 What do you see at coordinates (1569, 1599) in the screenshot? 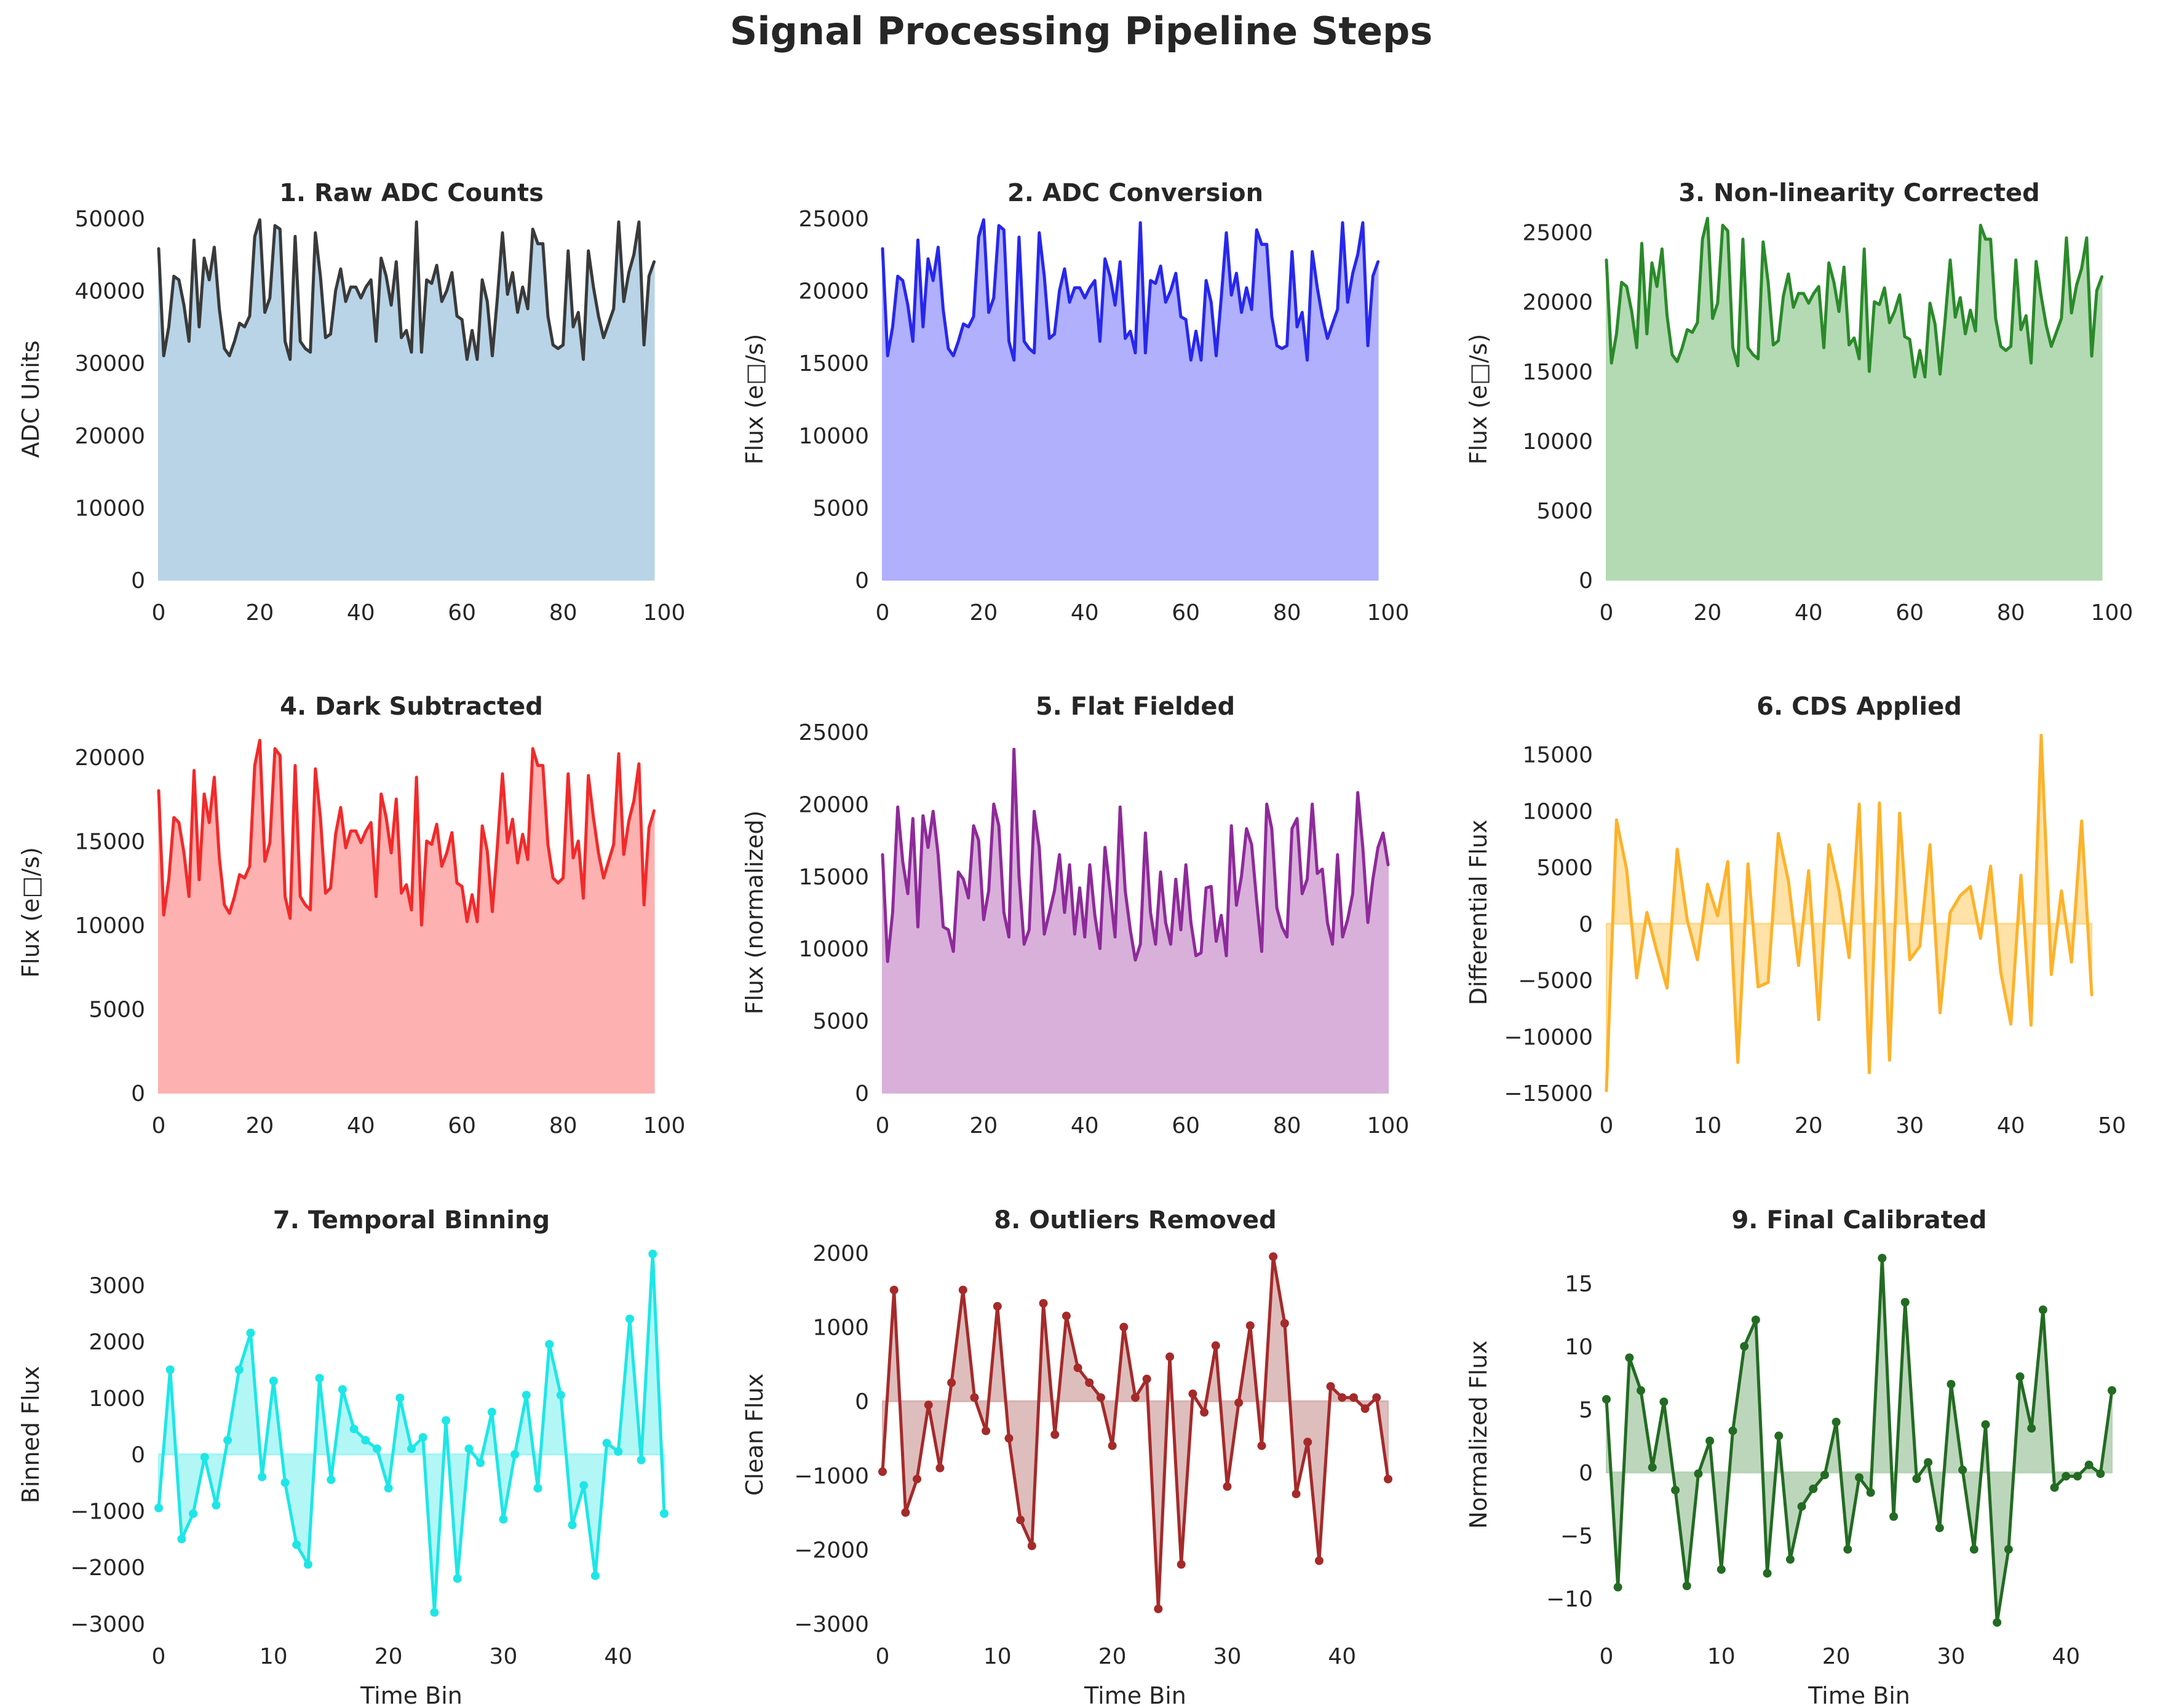
I see `y-tick-label: −10` at bounding box center [1569, 1599].